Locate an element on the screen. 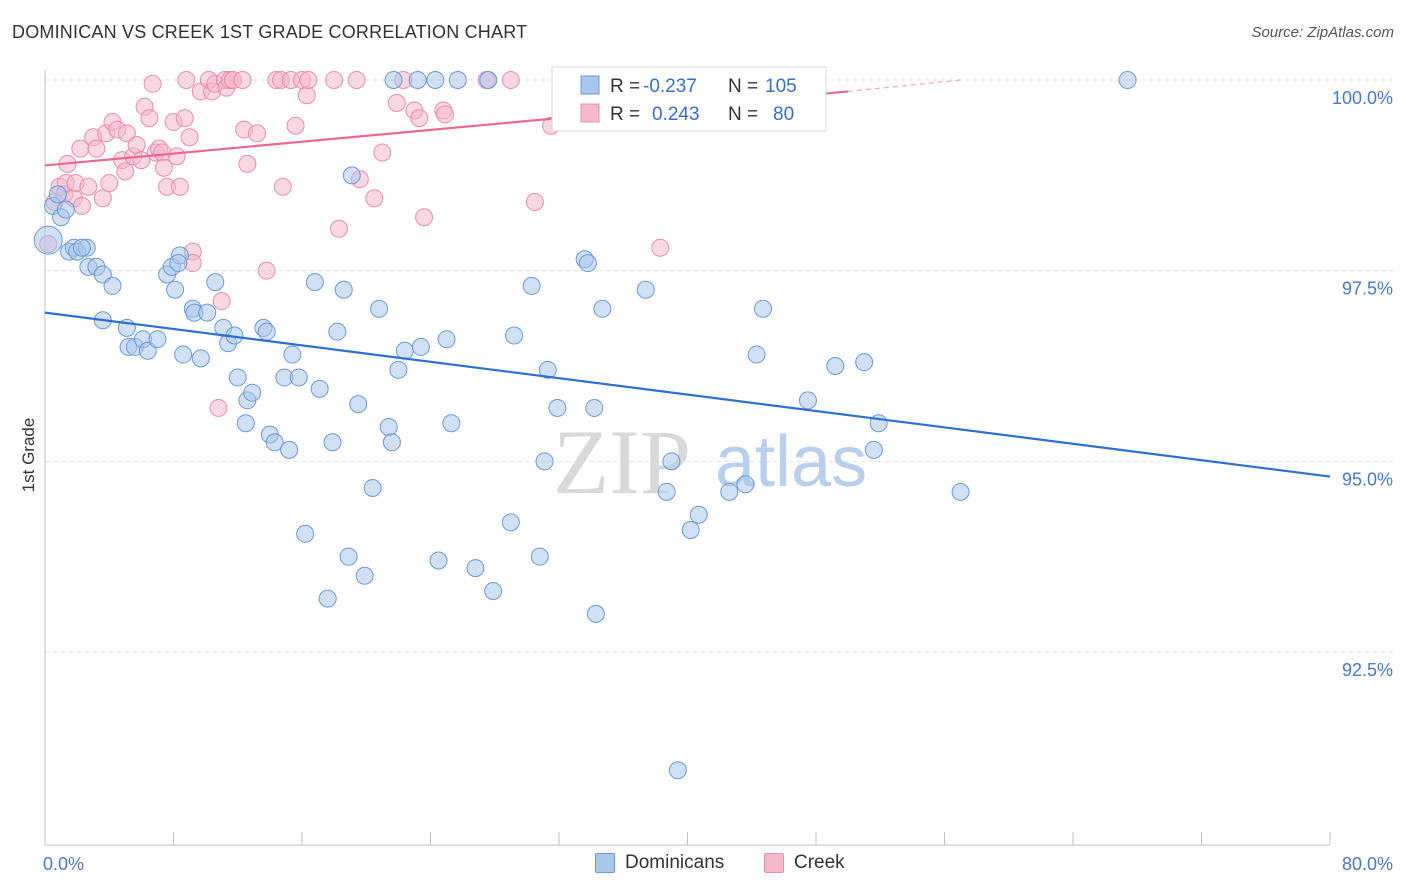 This screenshot has height=892, width=1406. y-tick-labels: 92.5% 95.0% 97.5% 100.0% is located at coordinates (1362, 384).